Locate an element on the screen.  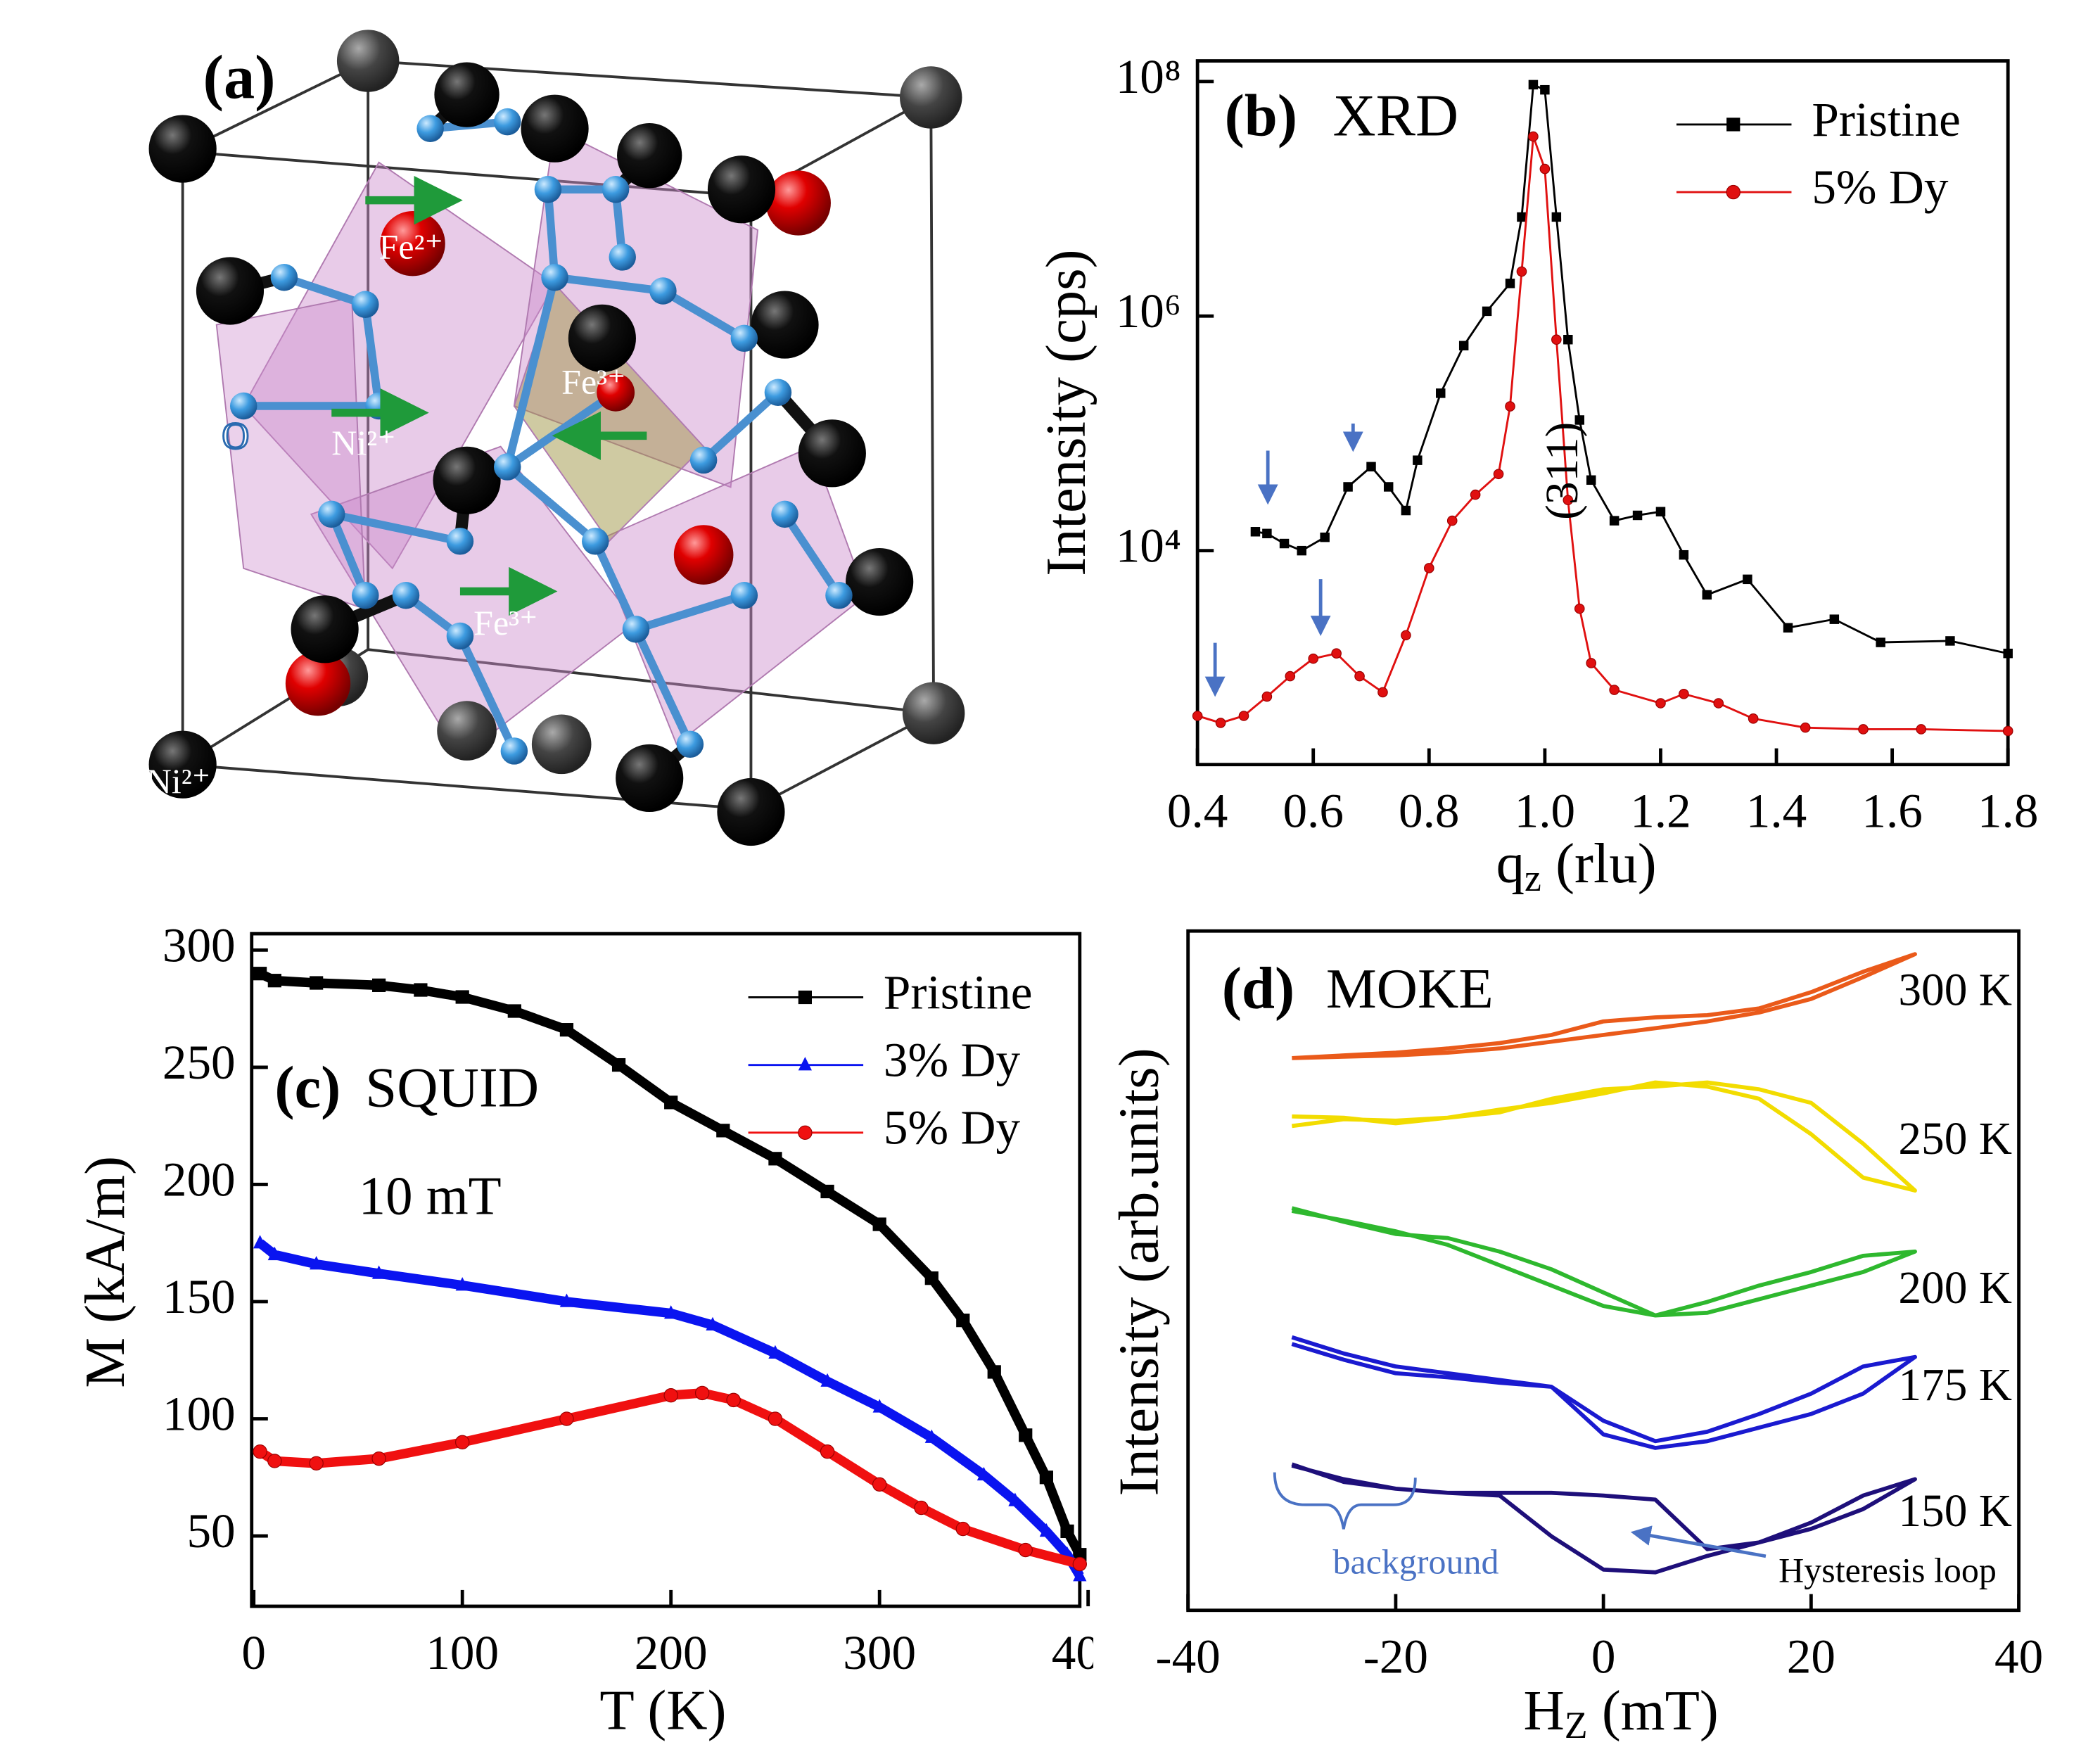
legend-label: Pristine is located at coordinates (1887, 119).